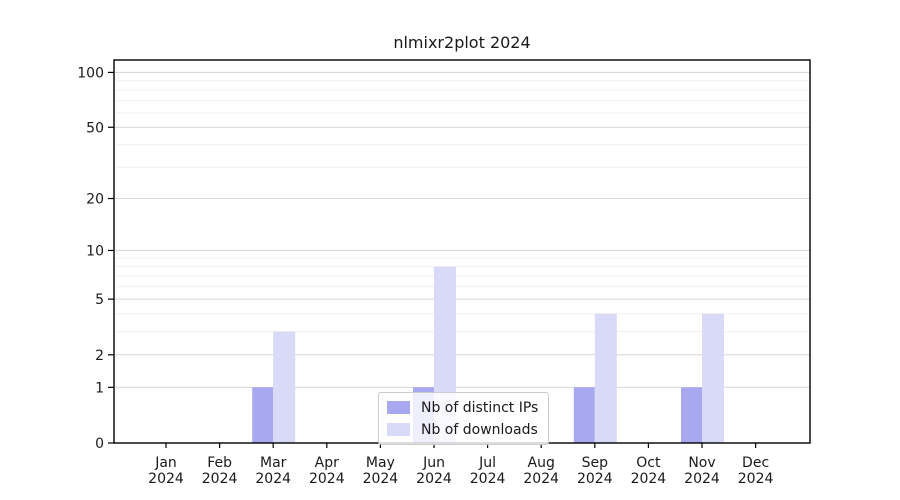 This screenshot has height=500, width=900. What do you see at coordinates (95, 200) in the screenshot?
I see `y-tick-label: 20` at bounding box center [95, 200].